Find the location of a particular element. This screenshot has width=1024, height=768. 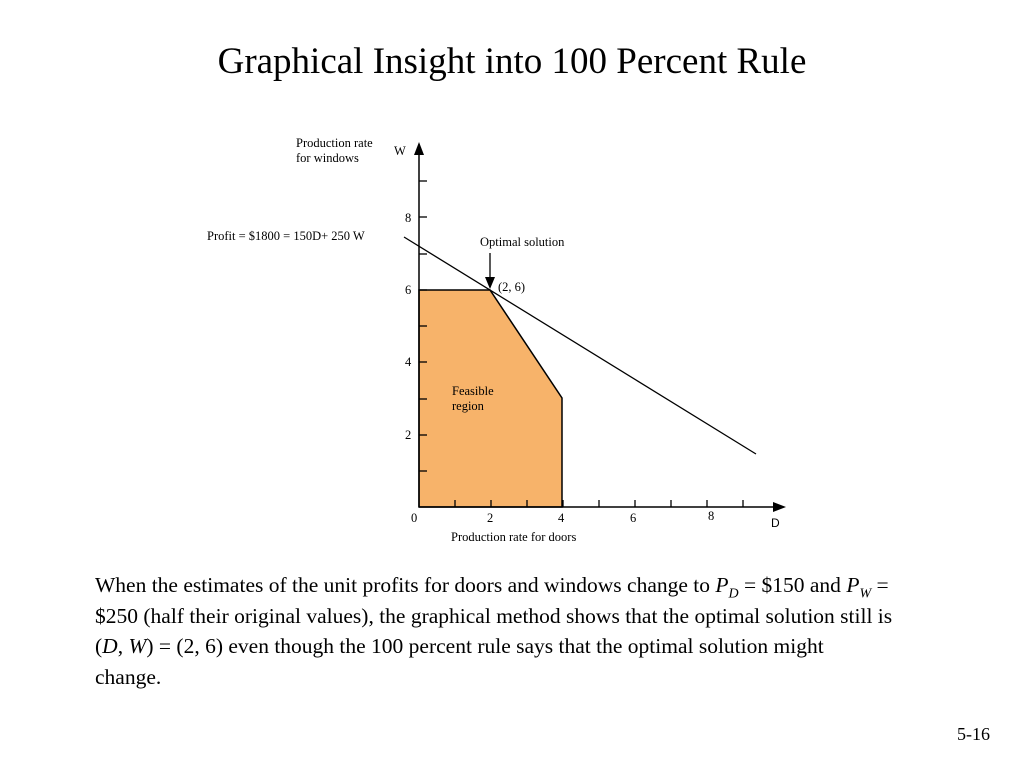

feasible-region-label-line2: region is located at coordinates (468, 406).